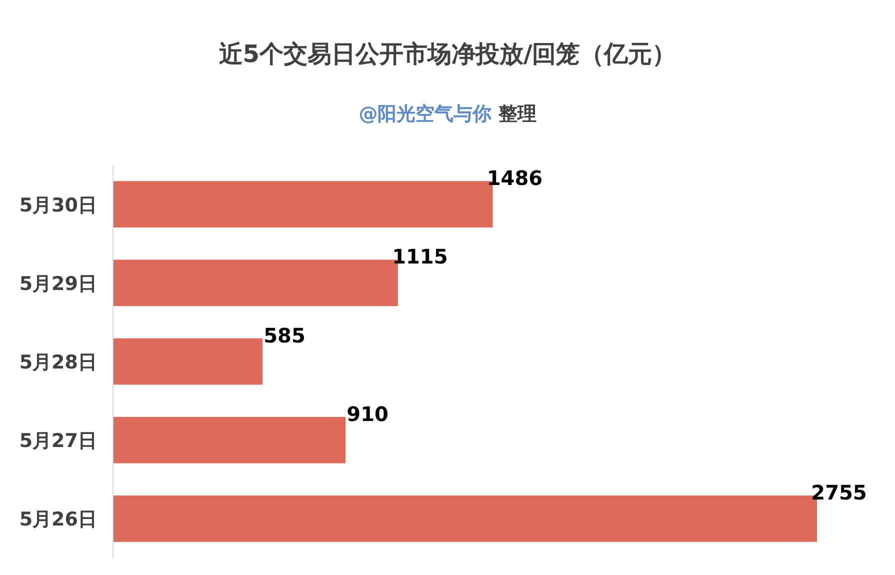  What do you see at coordinates (58, 441) in the screenshot?
I see `y-tick-label: 5月27日` at bounding box center [58, 441].